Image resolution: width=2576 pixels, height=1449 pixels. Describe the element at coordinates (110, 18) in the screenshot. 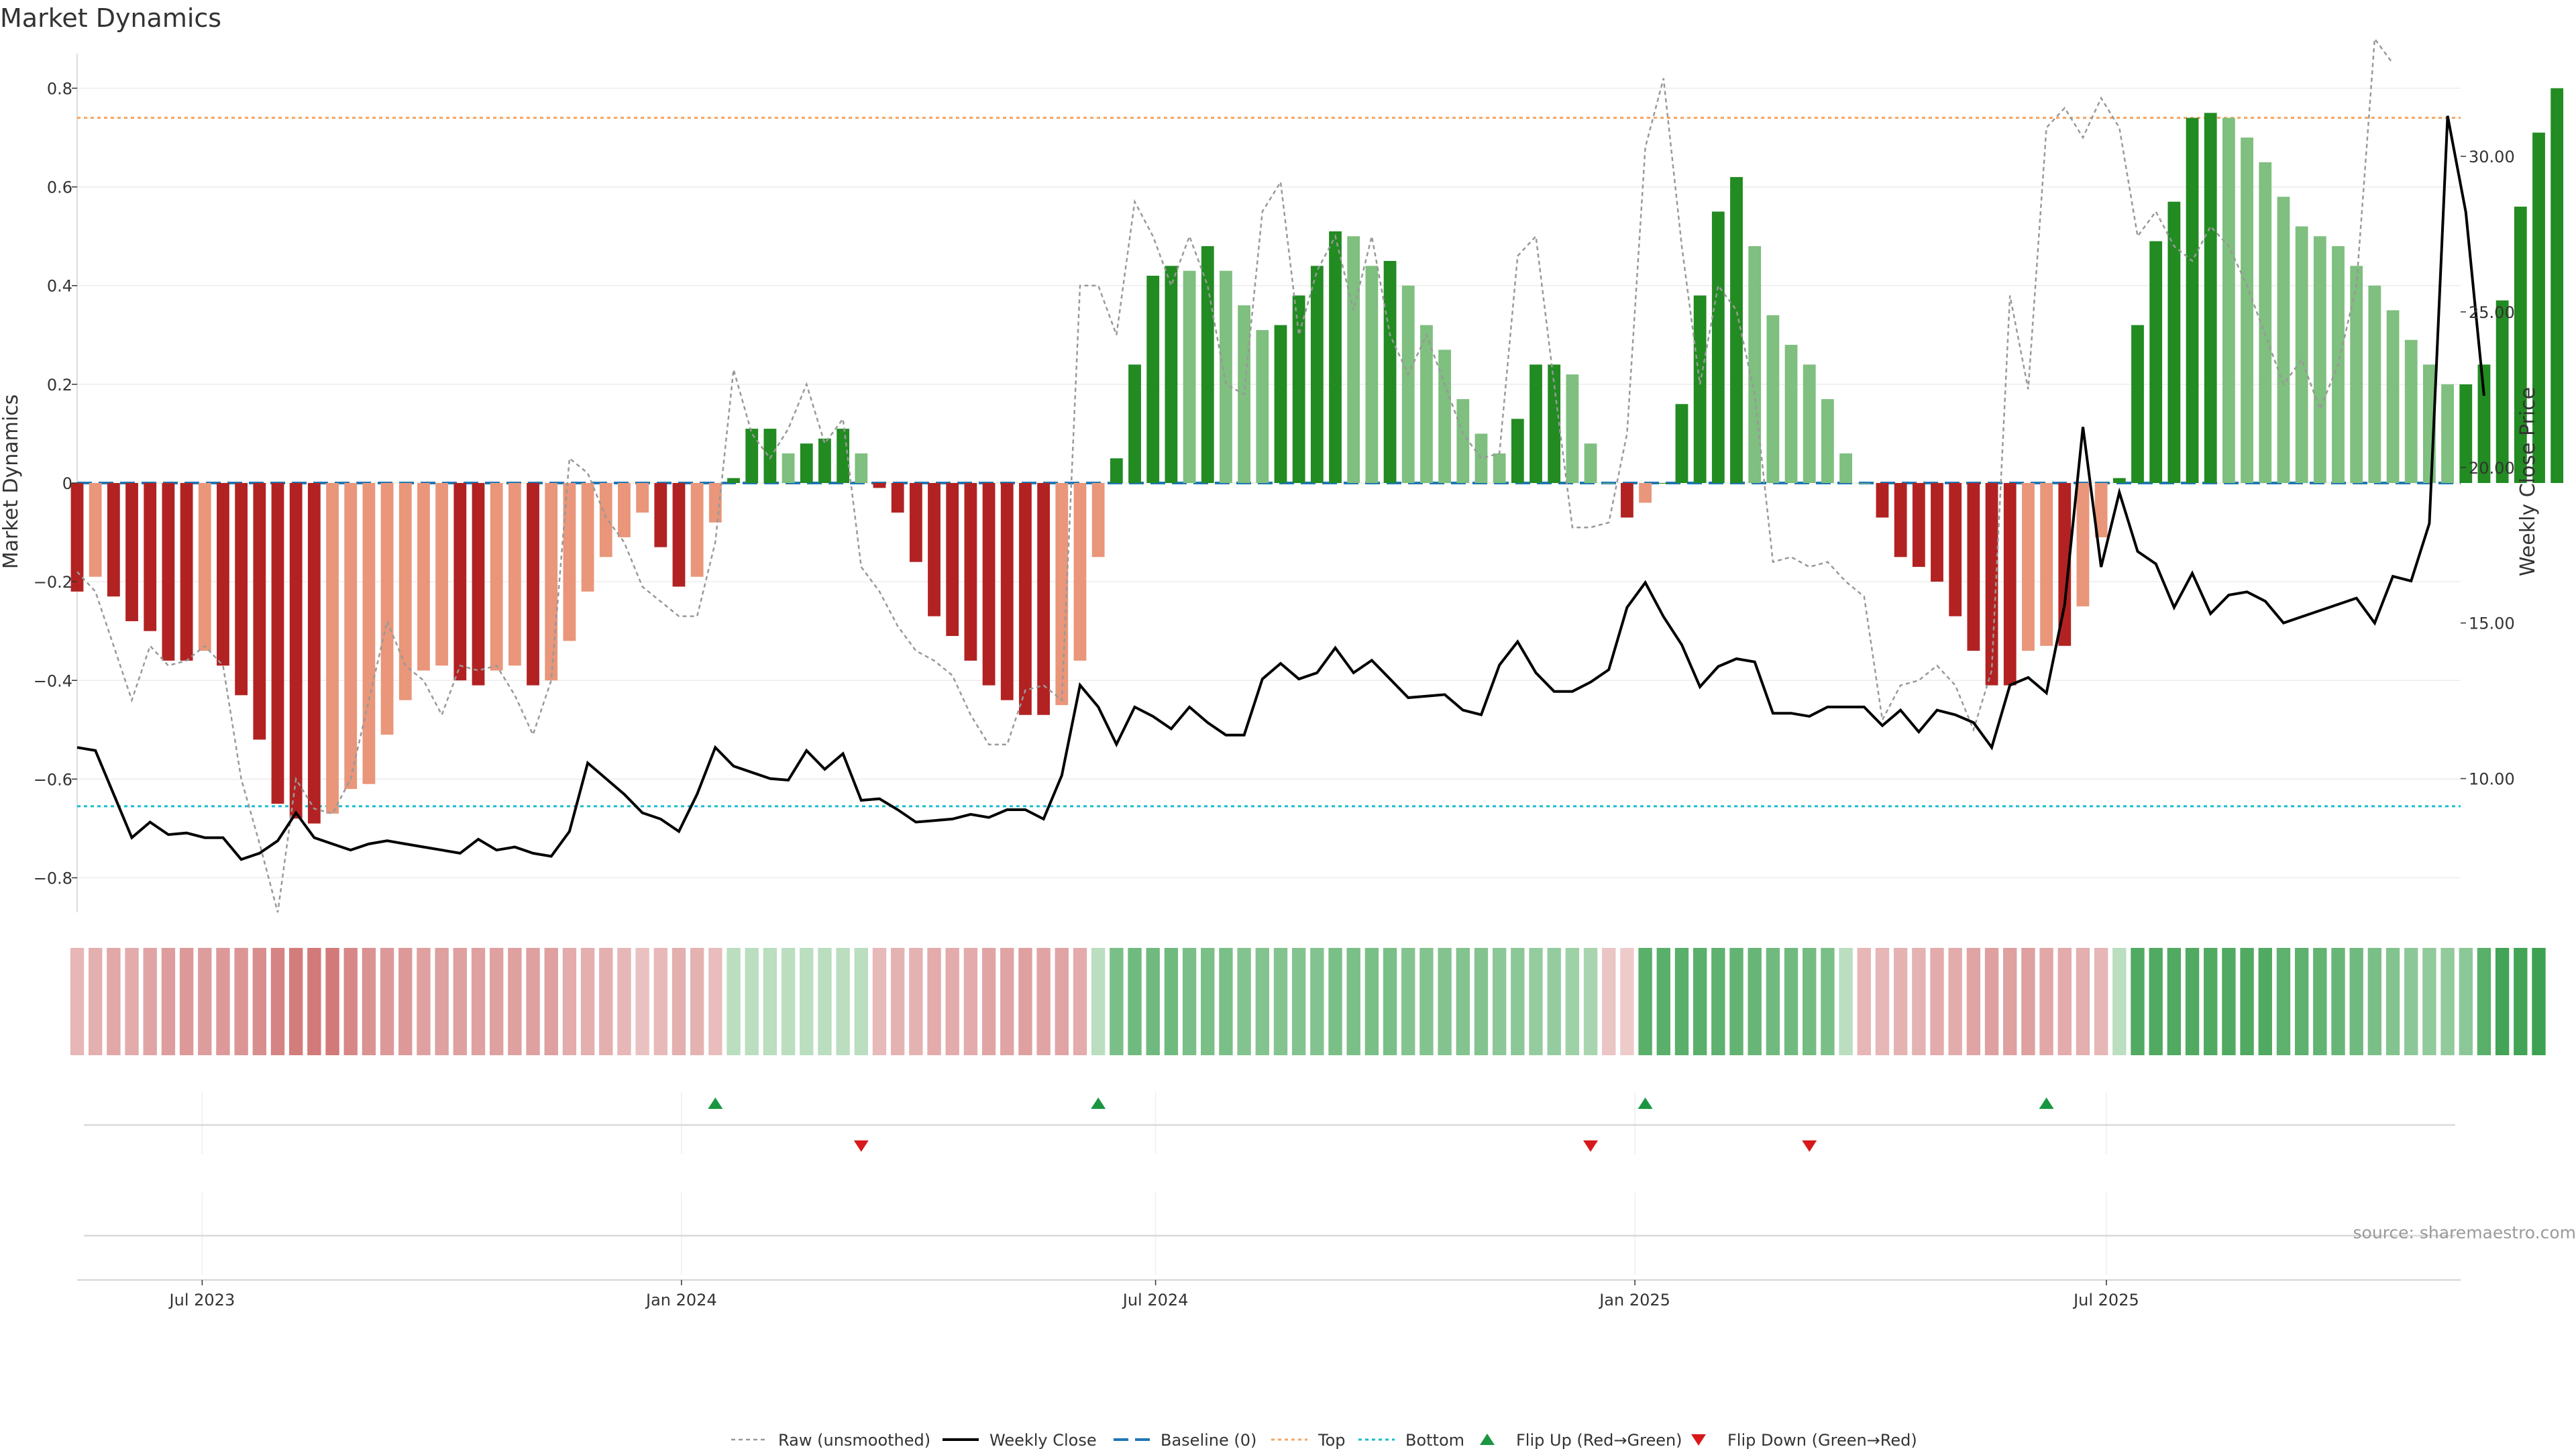

I see `chart-title: Market Dynamics` at that location.